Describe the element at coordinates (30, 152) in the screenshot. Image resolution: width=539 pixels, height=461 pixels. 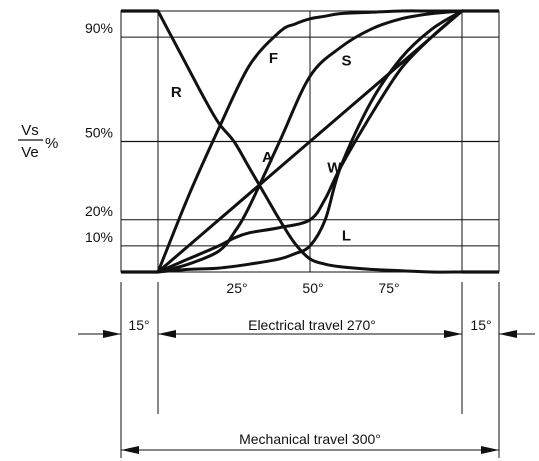
I see `y-label-denominator: Ve` at that location.